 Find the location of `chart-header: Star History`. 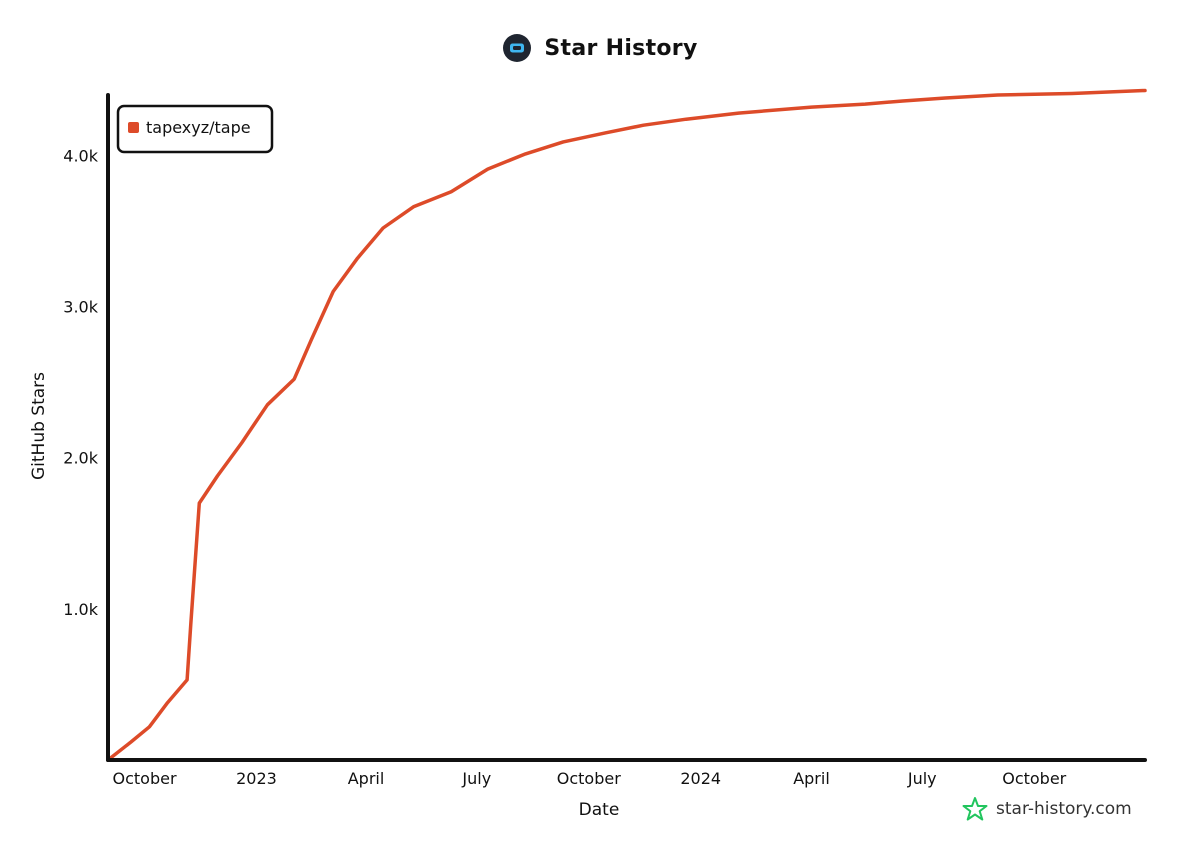

chart-header: Star History is located at coordinates (600, 48).